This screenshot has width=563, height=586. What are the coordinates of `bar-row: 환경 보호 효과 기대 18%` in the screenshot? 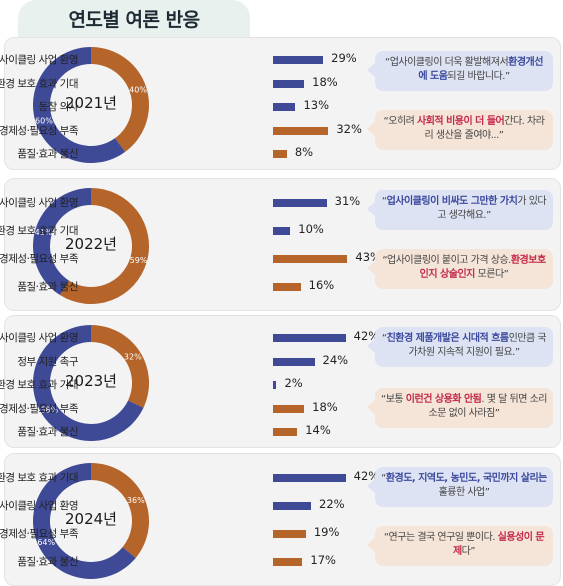 It's located at (187, 83).